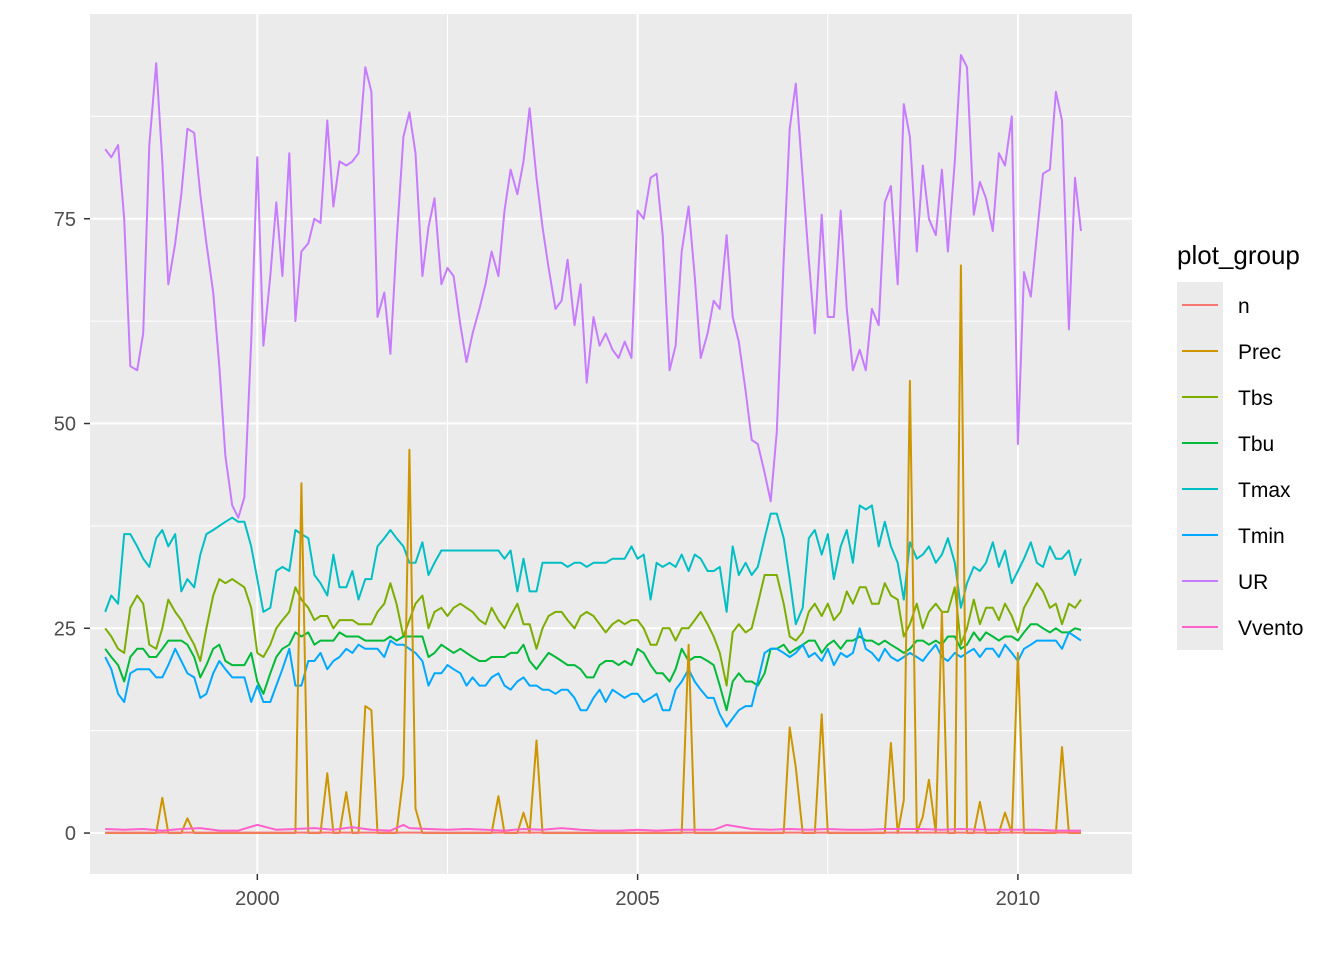 Image resolution: width=1344 pixels, height=960 pixels. Describe the element at coordinates (1261, 536) in the screenshot. I see `legend-label-tmin: Tmin` at that location.